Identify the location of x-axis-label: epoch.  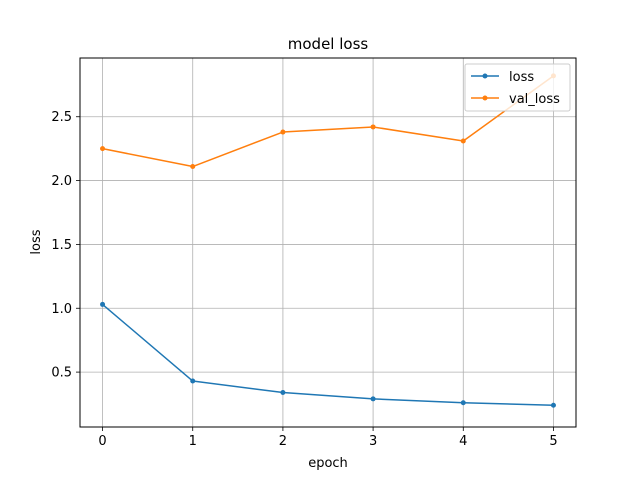
(328, 463).